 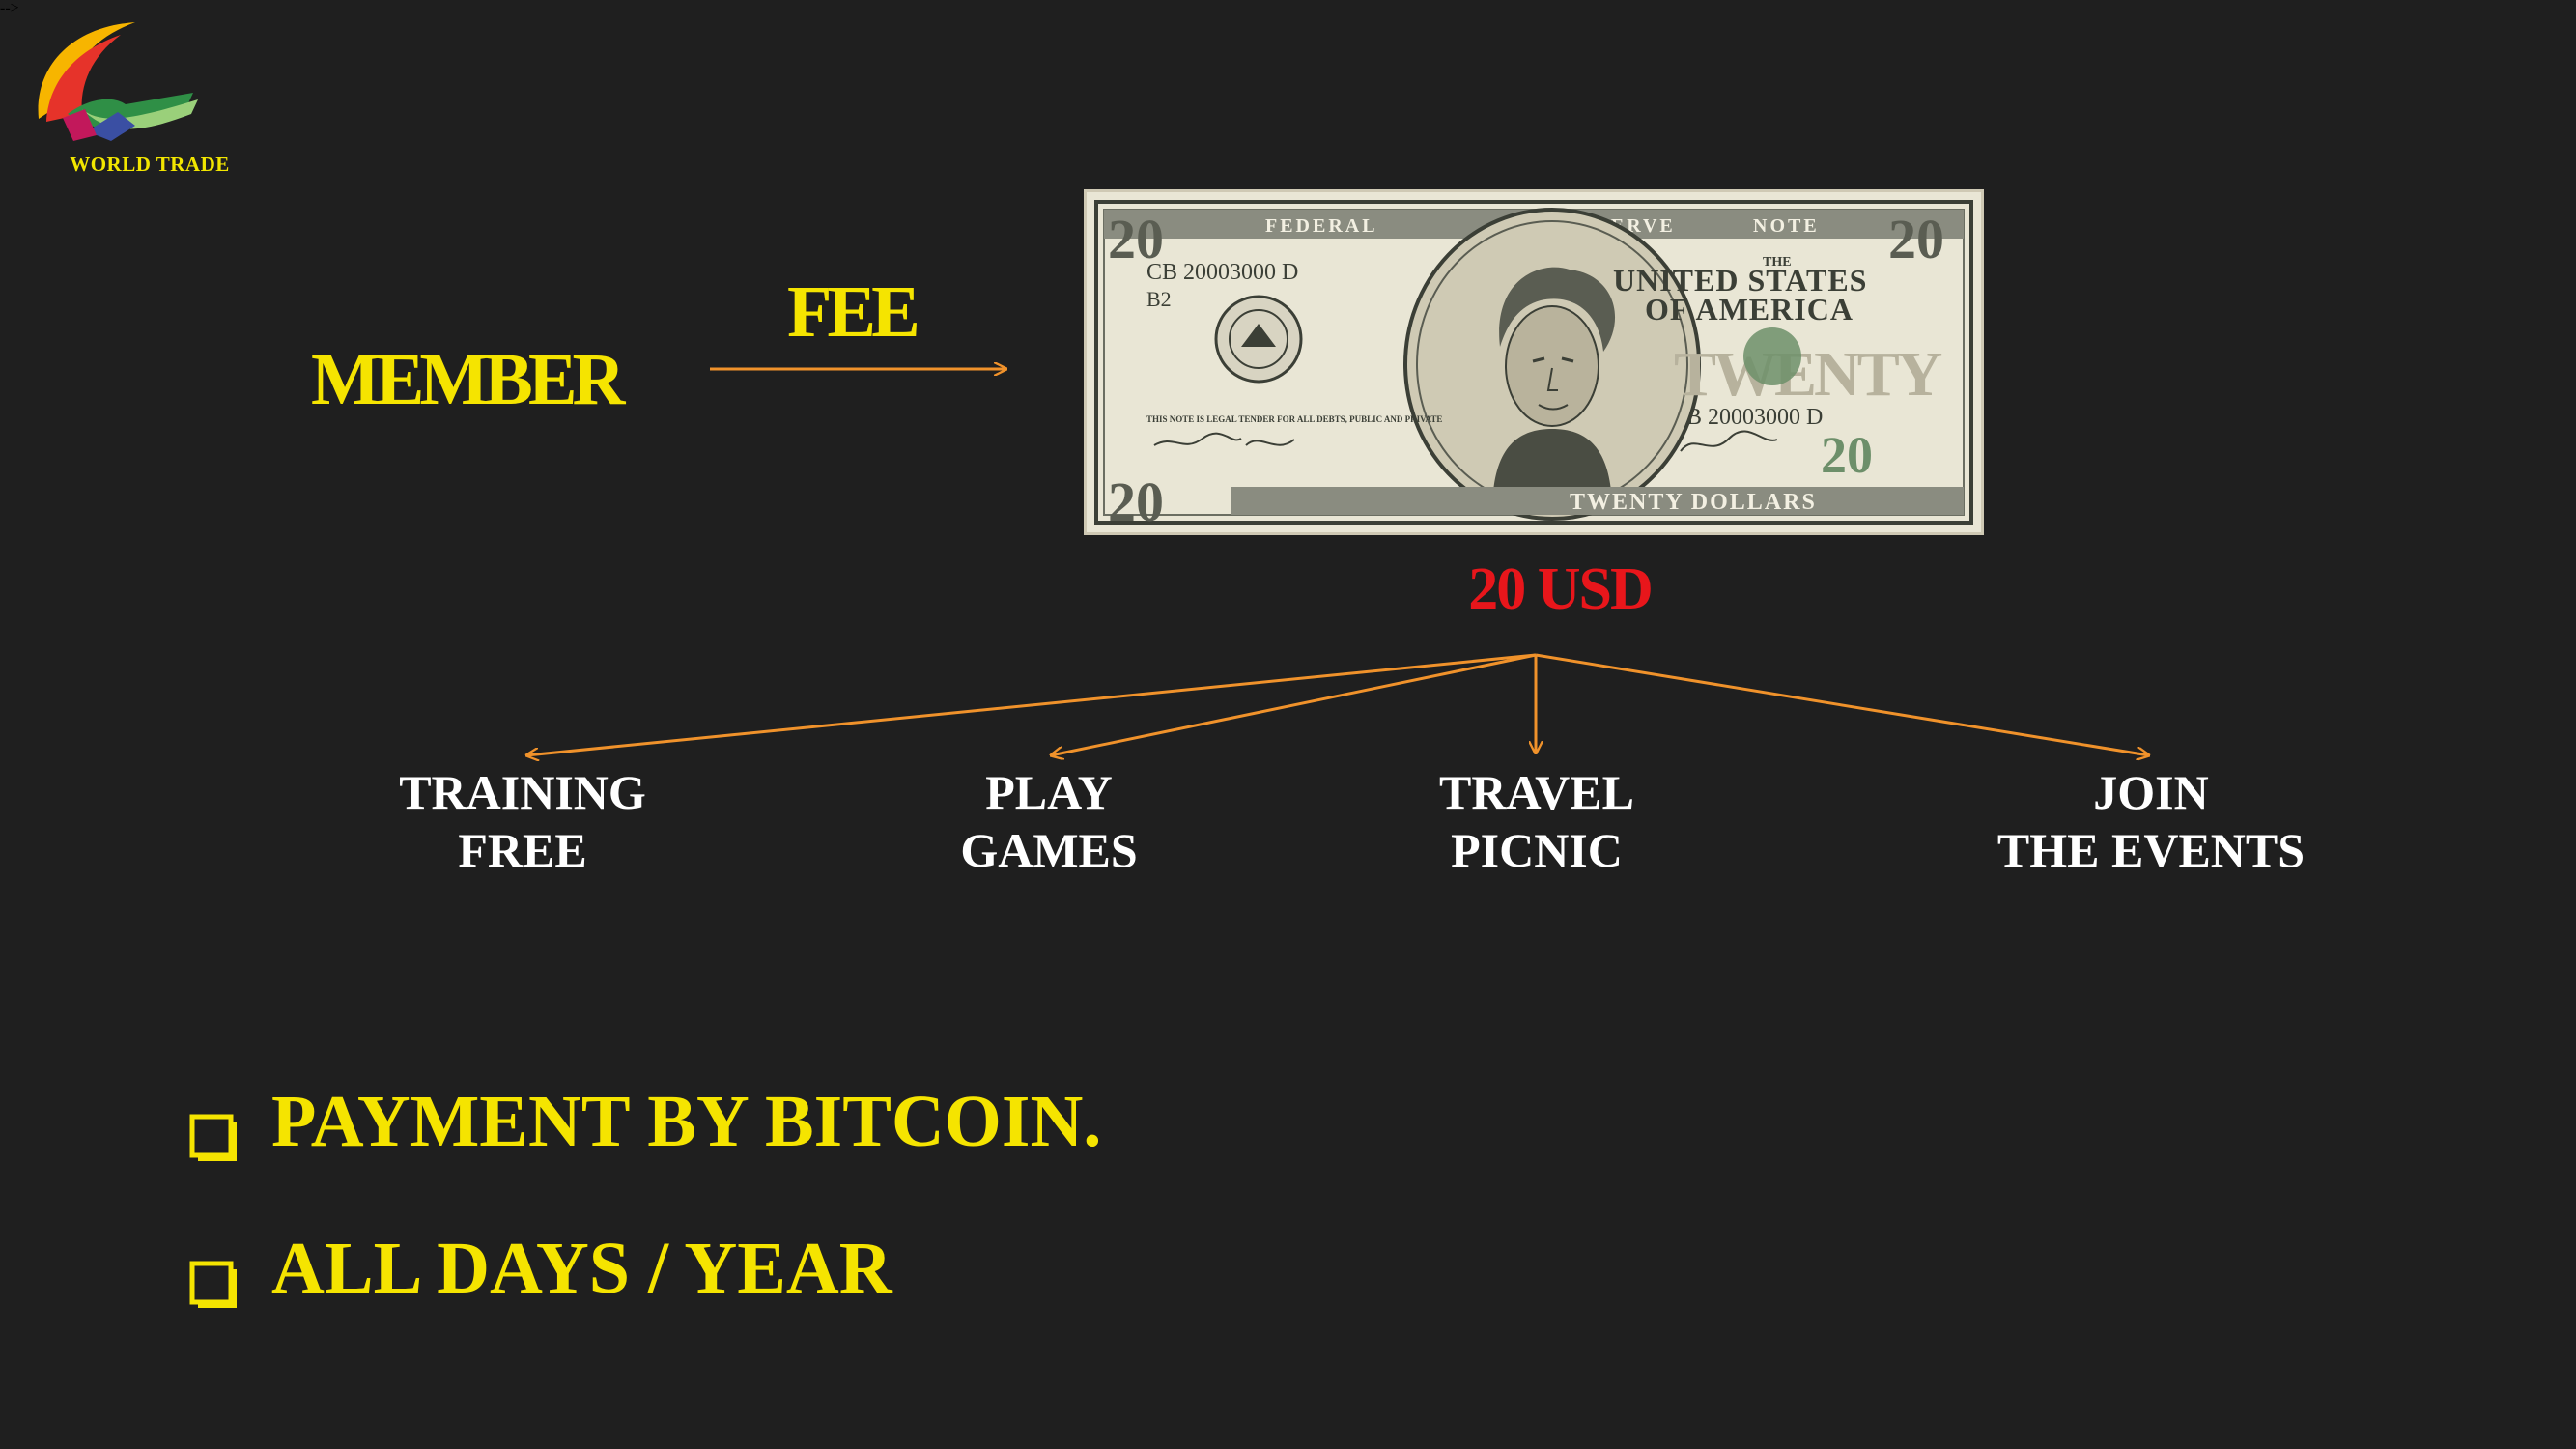 What do you see at coordinates (1847, 455) in the screenshot?
I see `denomination-green: 20` at bounding box center [1847, 455].